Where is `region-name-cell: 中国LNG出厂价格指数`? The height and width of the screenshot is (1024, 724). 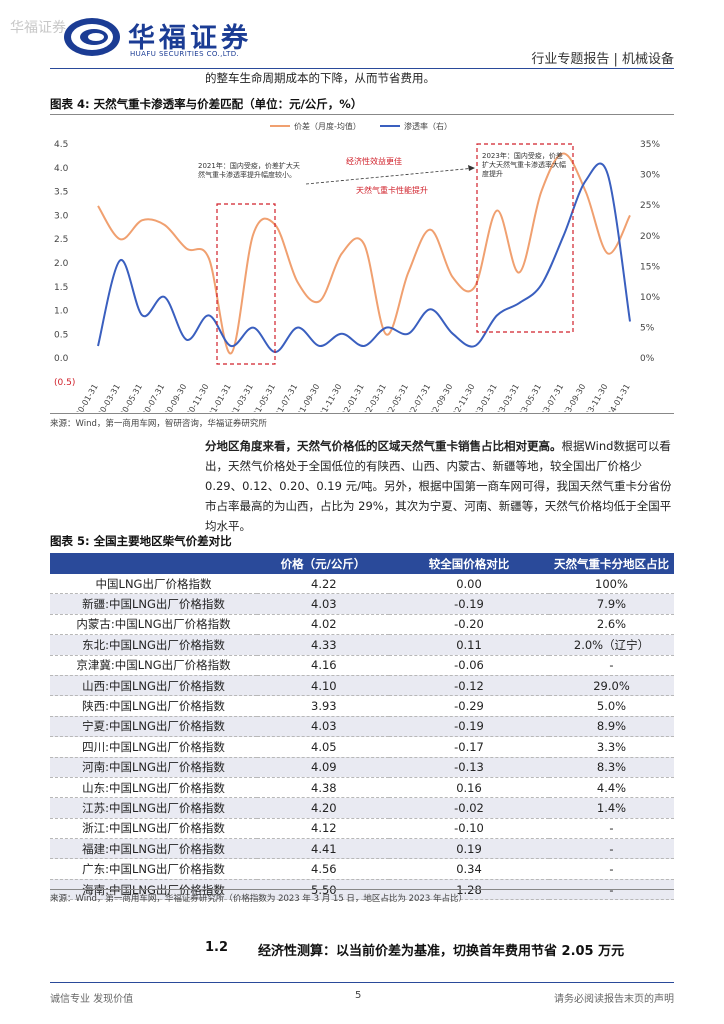
region-name-cell: 中国LNG出厂价格指数 is located at coordinates (153, 584).